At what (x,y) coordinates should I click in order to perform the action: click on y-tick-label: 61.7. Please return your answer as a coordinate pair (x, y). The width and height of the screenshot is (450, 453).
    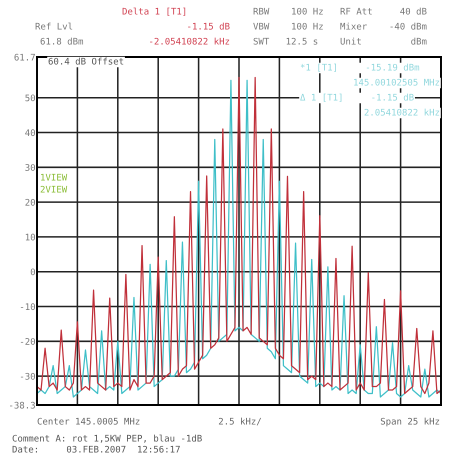
    Looking at the image, I should click on (24, 57).